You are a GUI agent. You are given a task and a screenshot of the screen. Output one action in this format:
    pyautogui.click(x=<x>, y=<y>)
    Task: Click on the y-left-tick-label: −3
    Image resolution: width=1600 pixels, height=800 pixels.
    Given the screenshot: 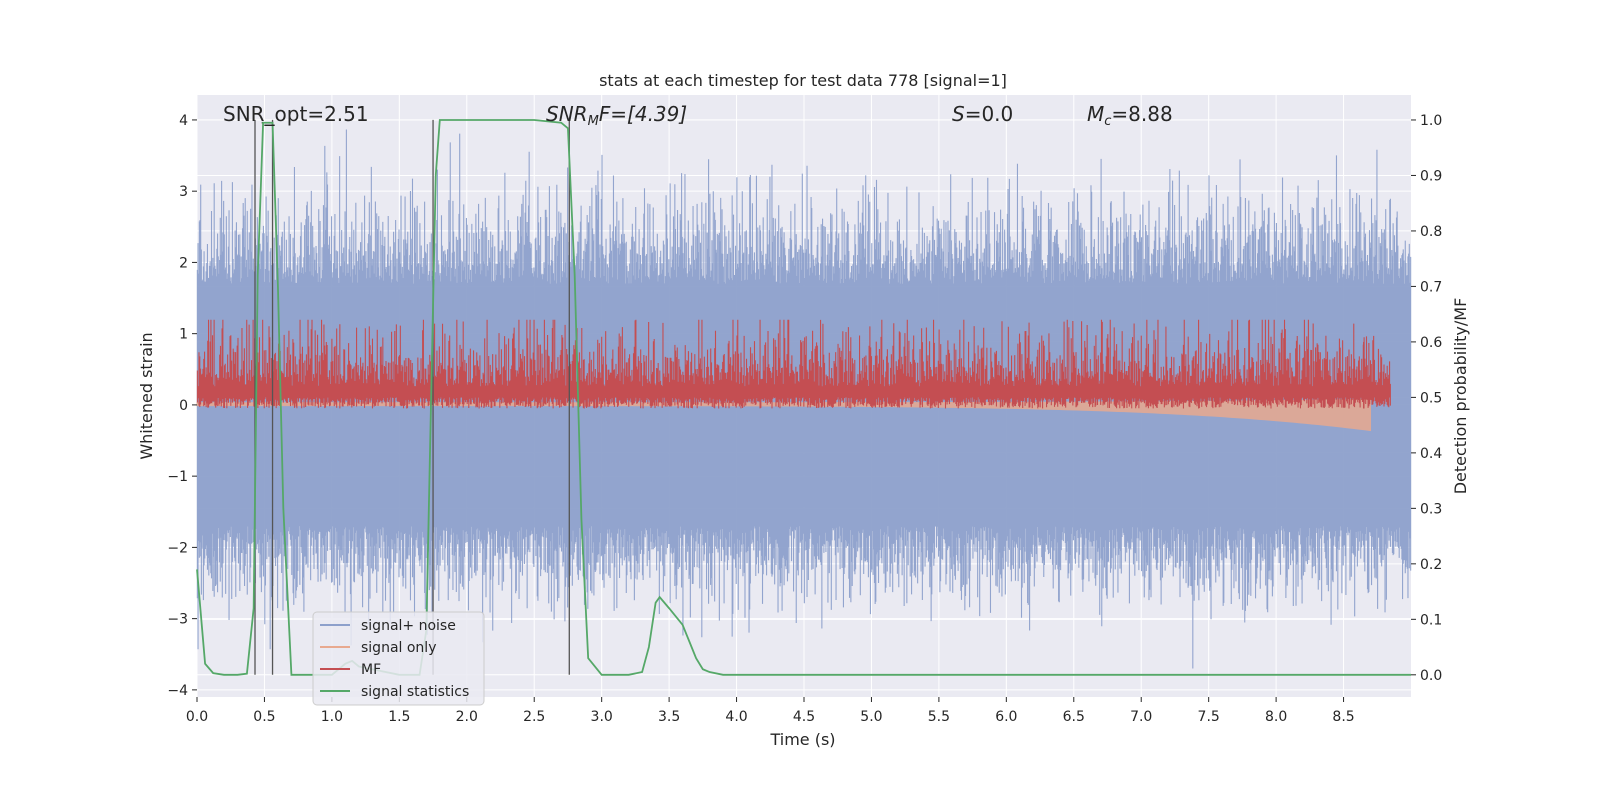 What is the action you would take?
    pyautogui.click(x=177, y=620)
    